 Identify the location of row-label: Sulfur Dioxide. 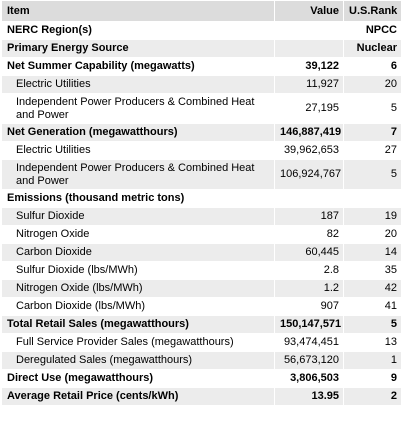
(138, 216).